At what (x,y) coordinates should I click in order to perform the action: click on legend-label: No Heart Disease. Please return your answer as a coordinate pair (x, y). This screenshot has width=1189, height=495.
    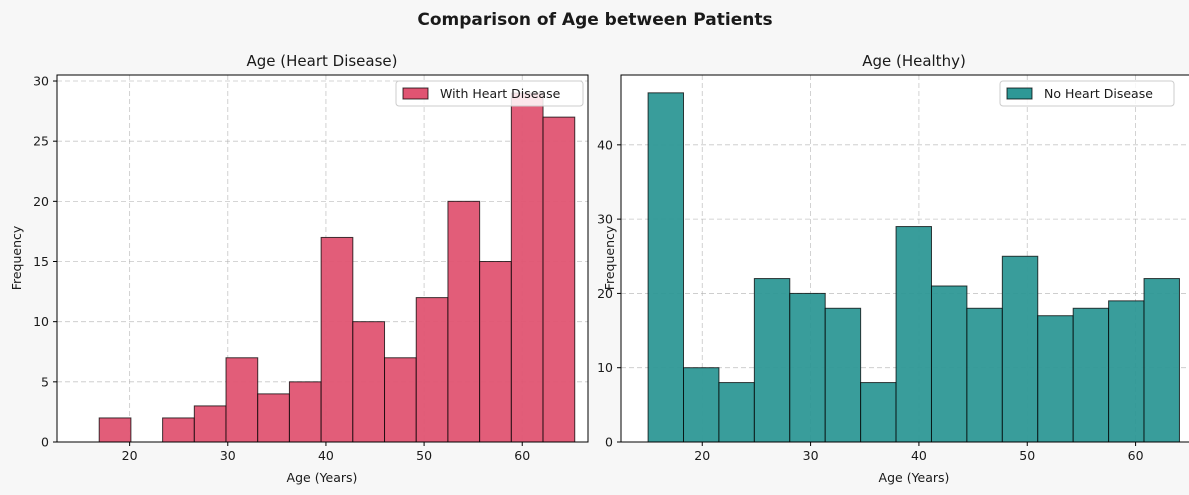
    Looking at the image, I should click on (1098, 93).